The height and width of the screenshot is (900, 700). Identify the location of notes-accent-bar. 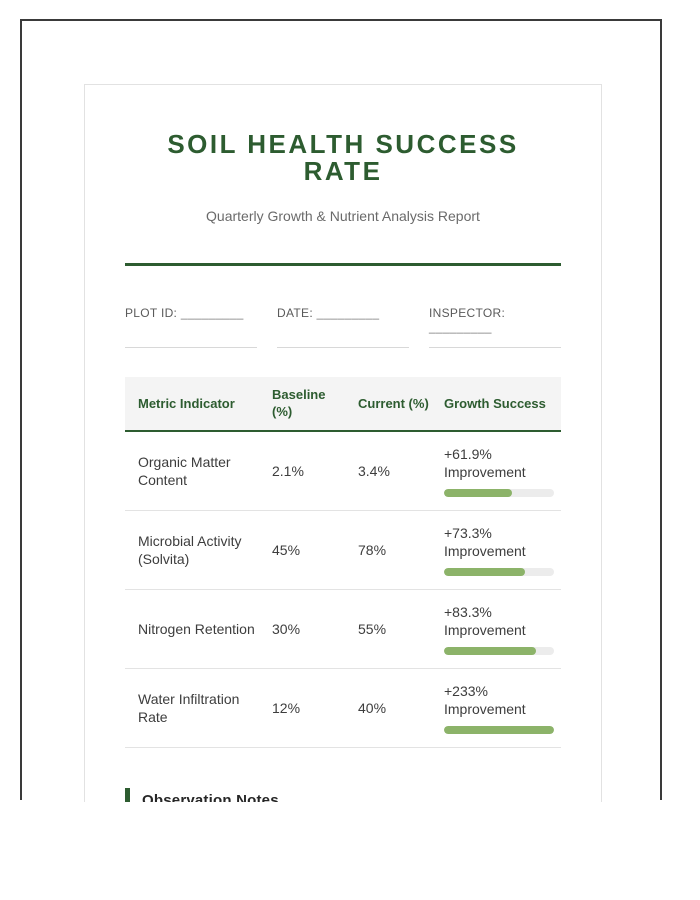
(127, 794).